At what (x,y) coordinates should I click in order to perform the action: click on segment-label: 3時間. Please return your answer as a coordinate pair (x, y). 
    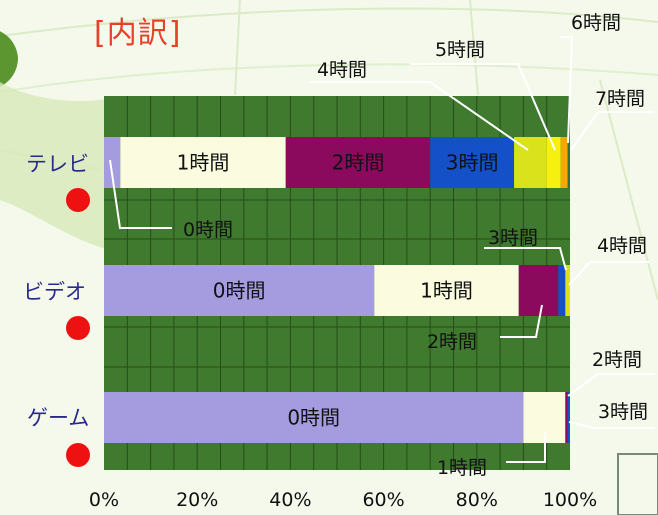
    Looking at the image, I should click on (472, 163).